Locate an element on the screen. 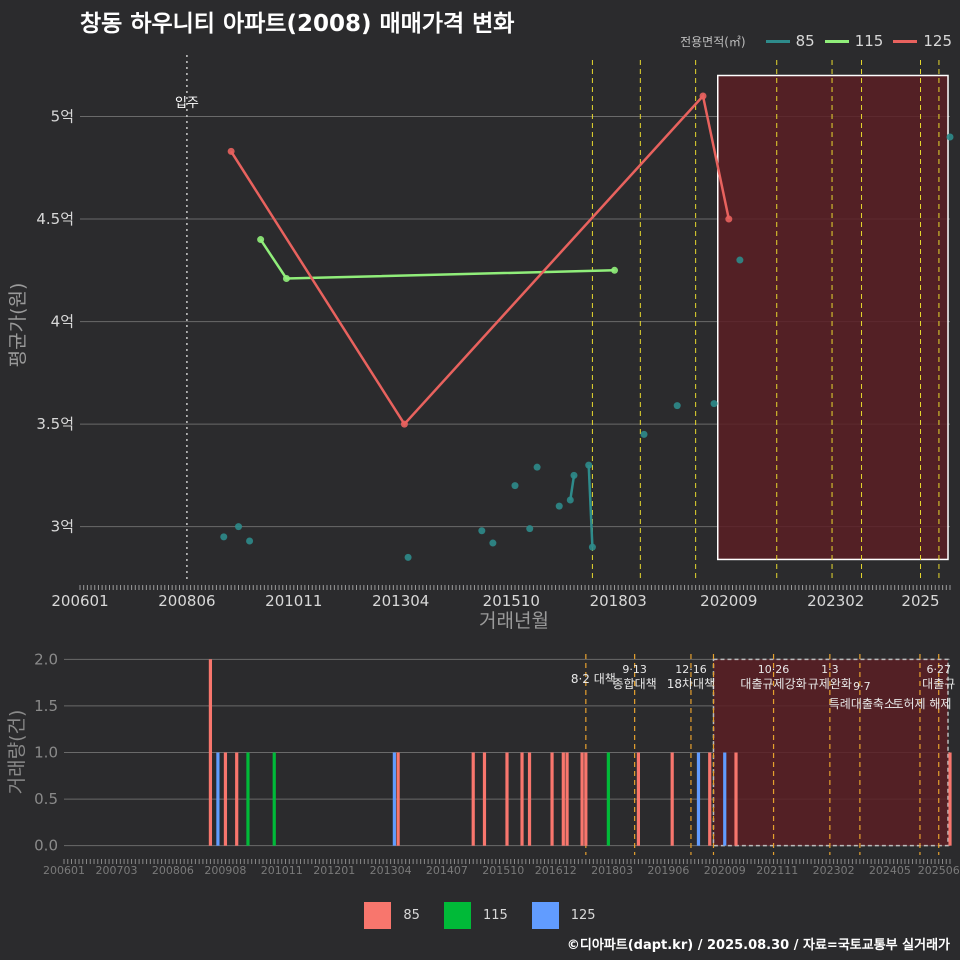 Image resolution: width=960 pixels, height=960 pixels. top-x-tick-label: 202302 is located at coordinates (835, 601).